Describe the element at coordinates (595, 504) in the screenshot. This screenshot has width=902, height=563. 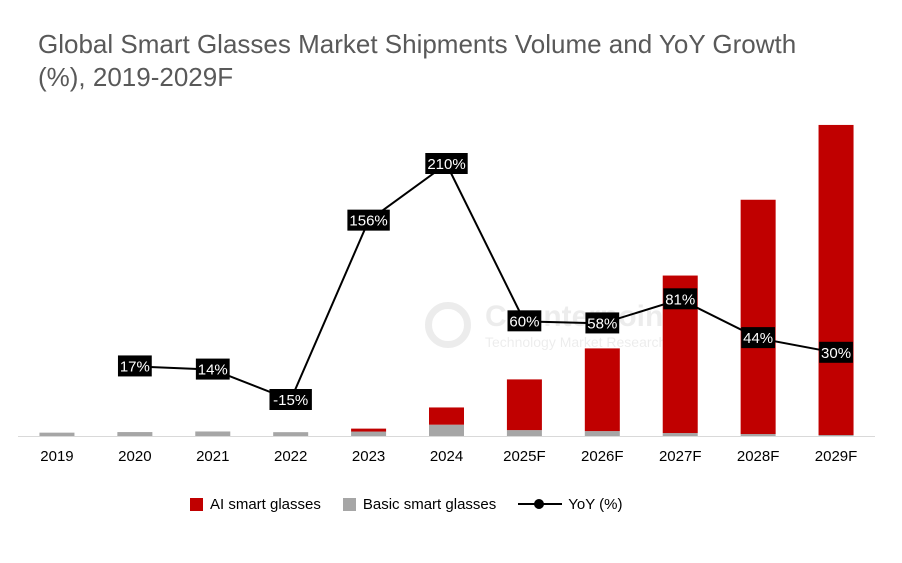
I see `legend-label-yoy: YoY (%)` at that location.